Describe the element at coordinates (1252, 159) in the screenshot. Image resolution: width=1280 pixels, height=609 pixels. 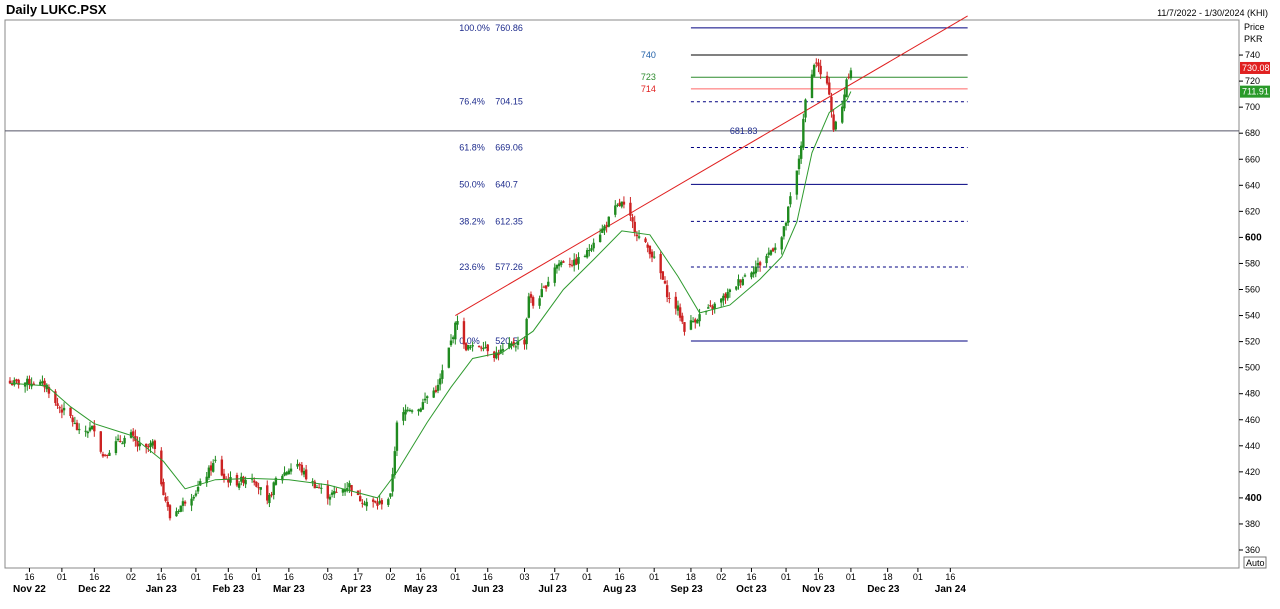
I see `y-tick-label: 660` at that location.